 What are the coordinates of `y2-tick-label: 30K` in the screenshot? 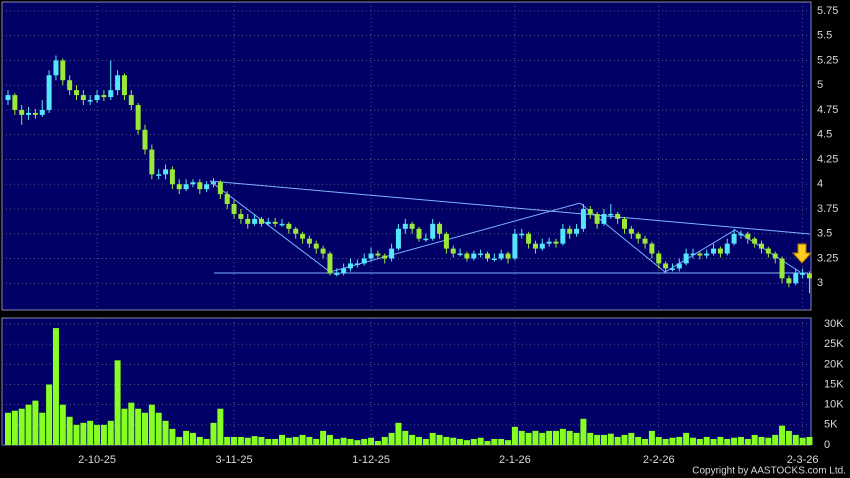 It's located at (834, 324).